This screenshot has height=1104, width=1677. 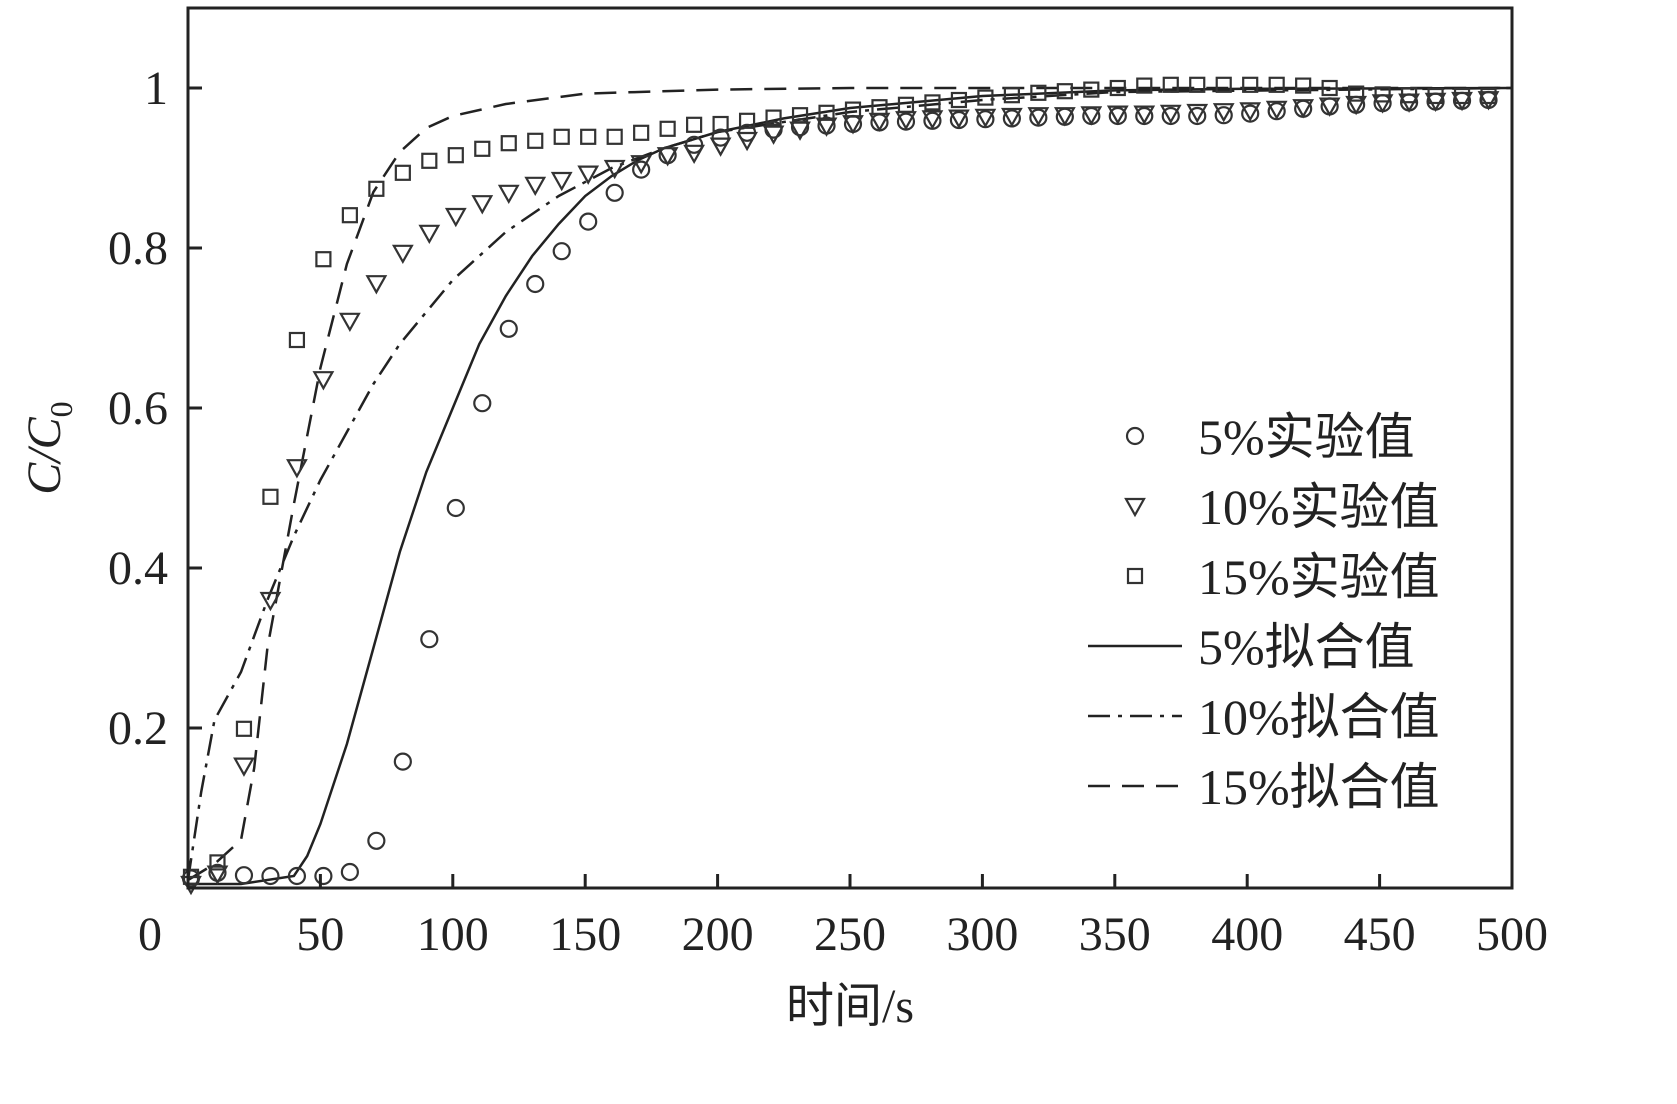 What do you see at coordinates (850, 1006) in the screenshot?
I see `x-axis-label: 时间/s` at bounding box center [850, 1006].